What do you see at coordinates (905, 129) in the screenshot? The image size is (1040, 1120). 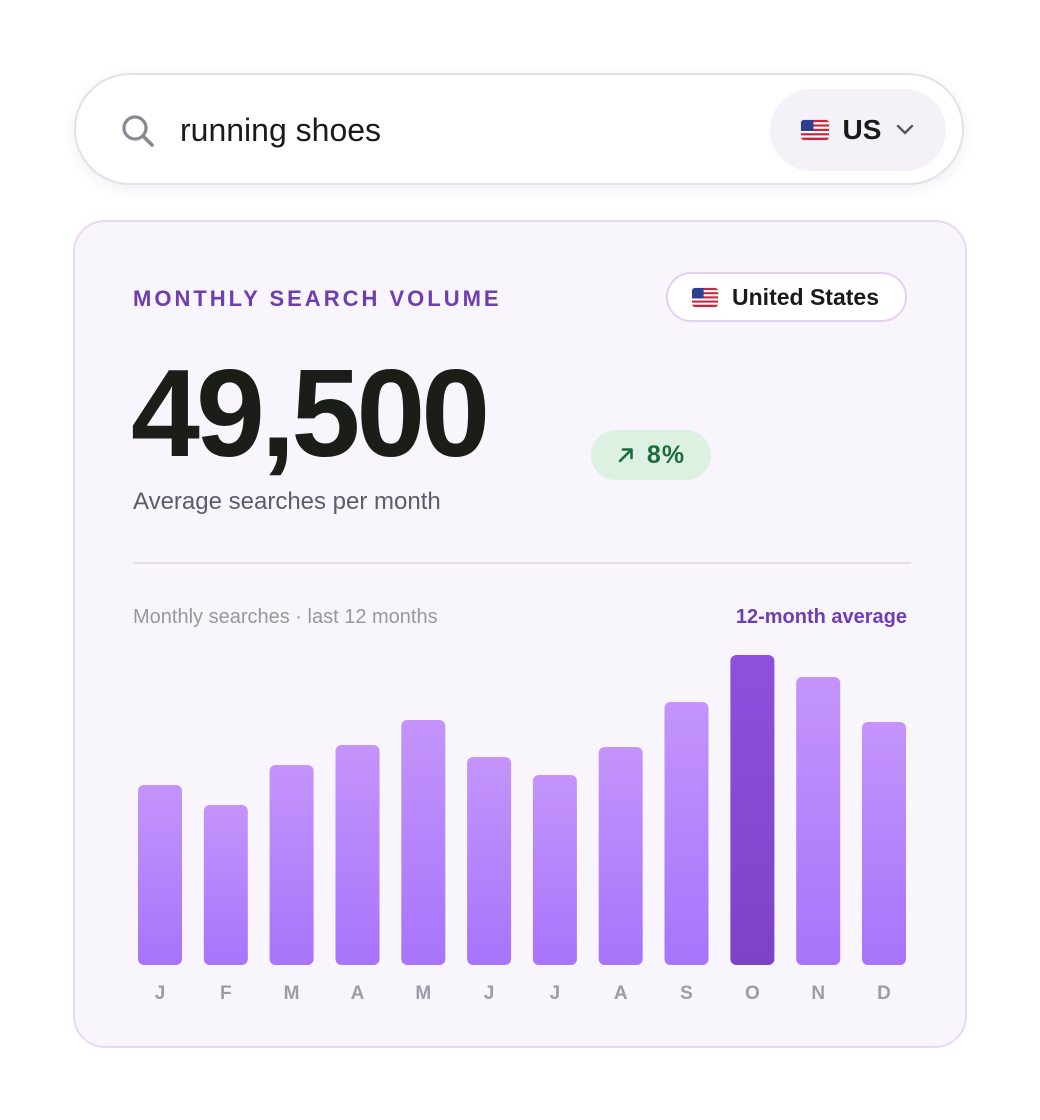 I see `chevron-down-icon` at bounding box center [905, 129].